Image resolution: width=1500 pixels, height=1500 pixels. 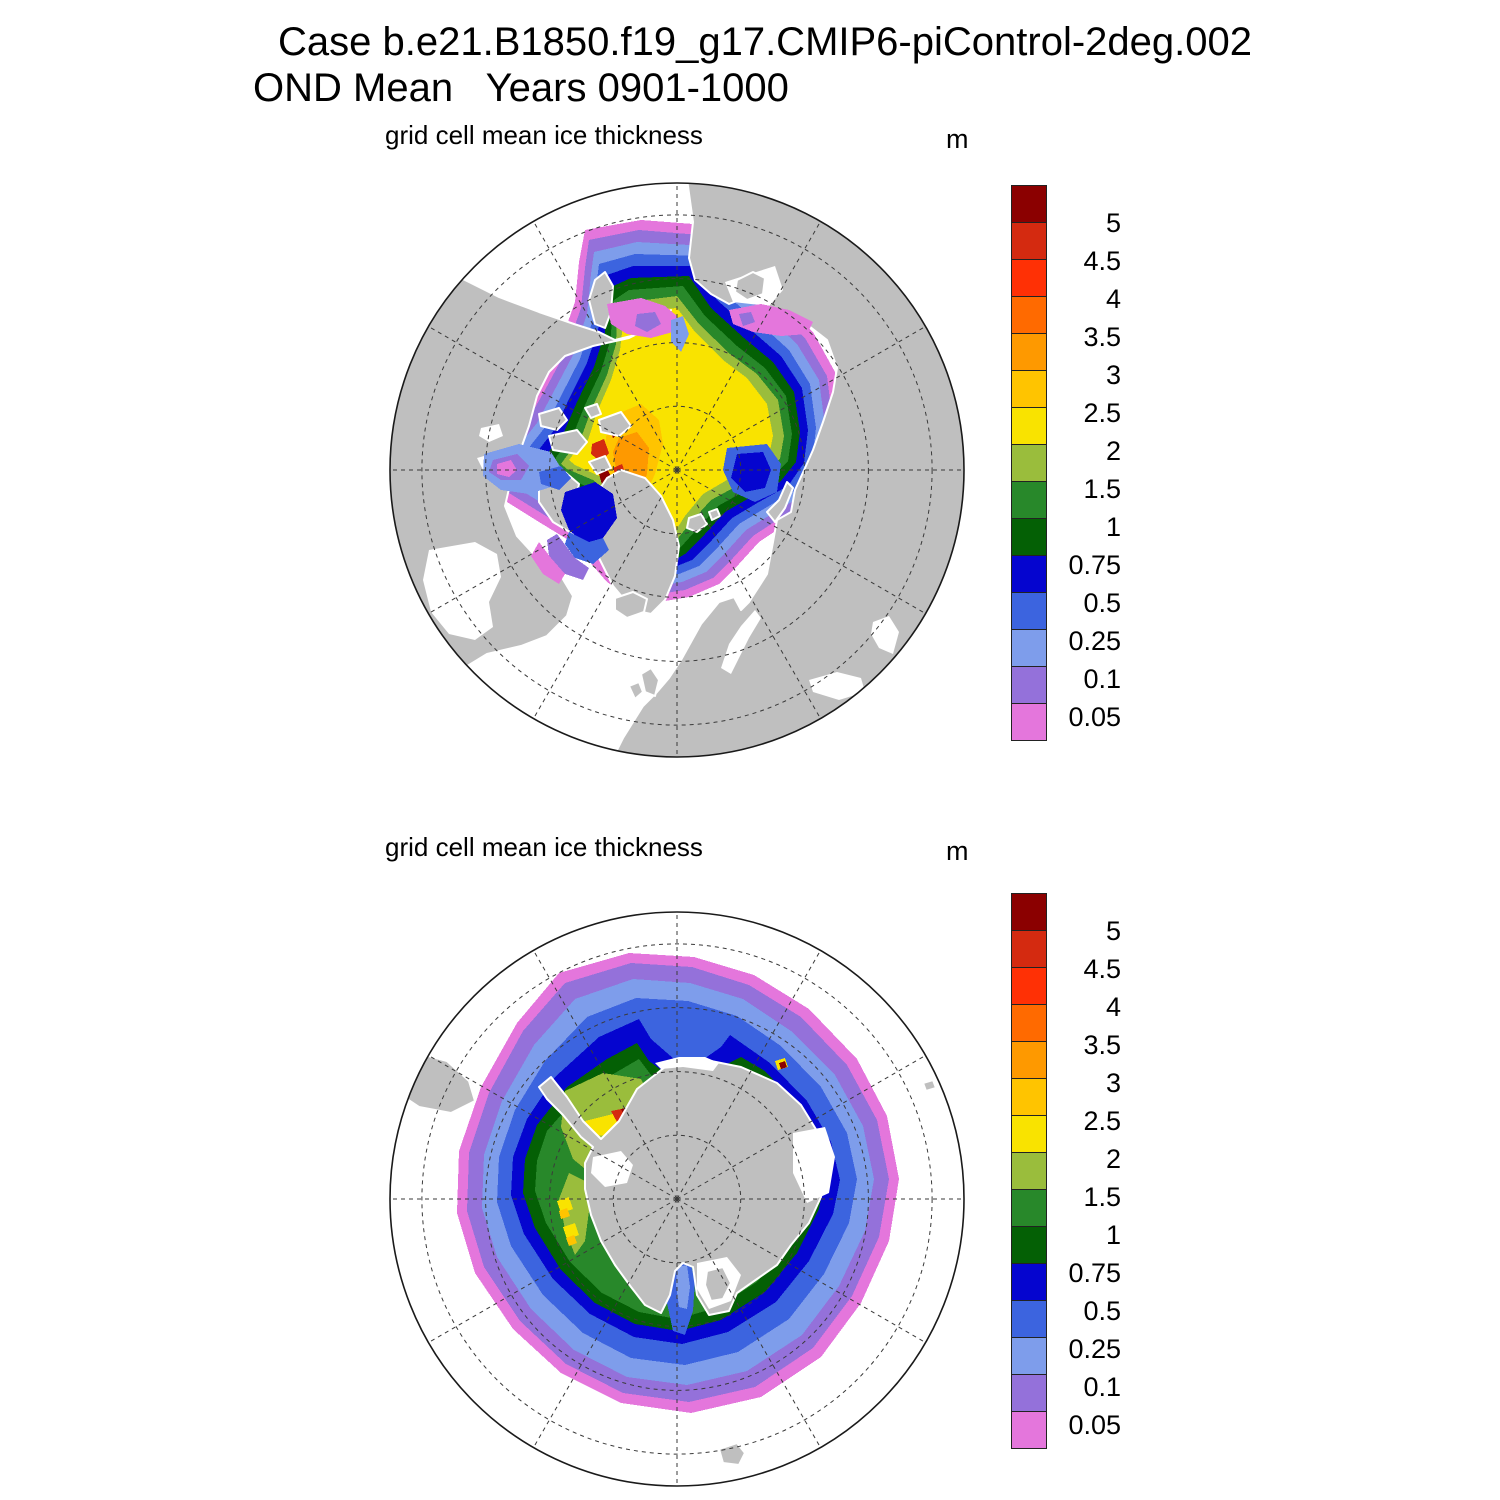 I want to click on davis-strait-ice, so click(x=587, y=548).